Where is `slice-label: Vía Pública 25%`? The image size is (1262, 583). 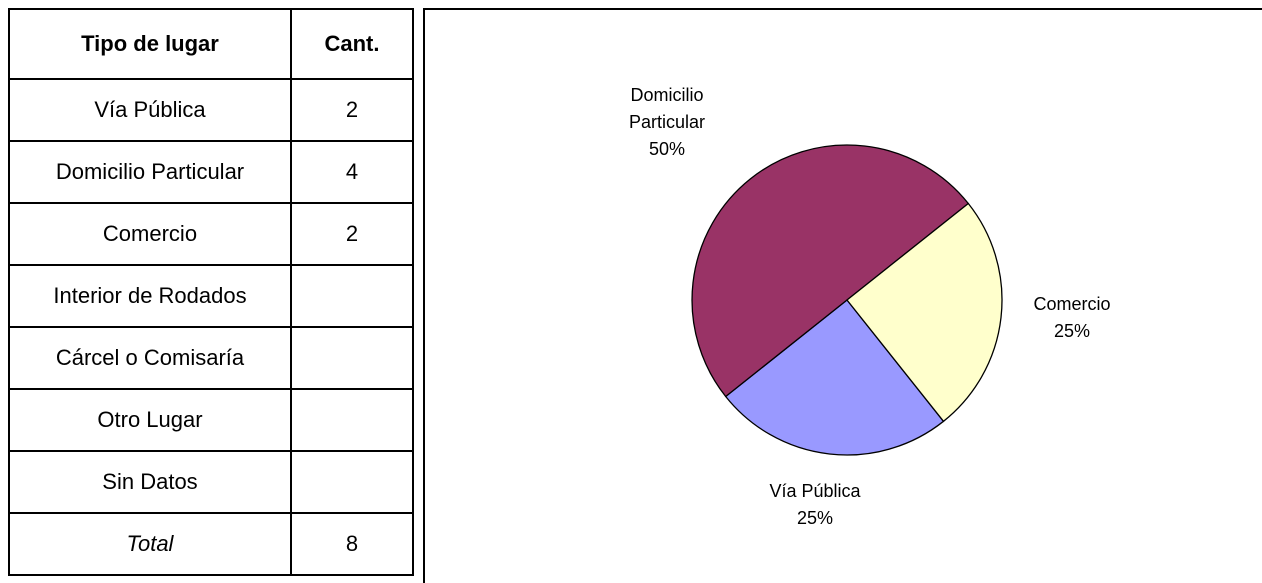 slice-label: Vía Pública 25% is located at coordinates (815, 505).